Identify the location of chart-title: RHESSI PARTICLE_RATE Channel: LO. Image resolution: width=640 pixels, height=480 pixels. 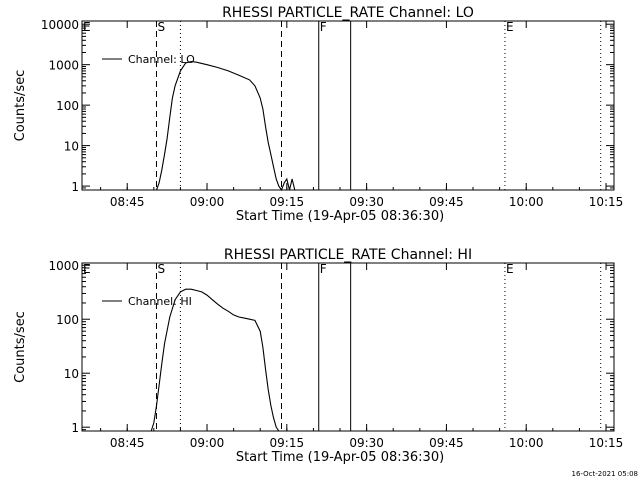
(348, 13).